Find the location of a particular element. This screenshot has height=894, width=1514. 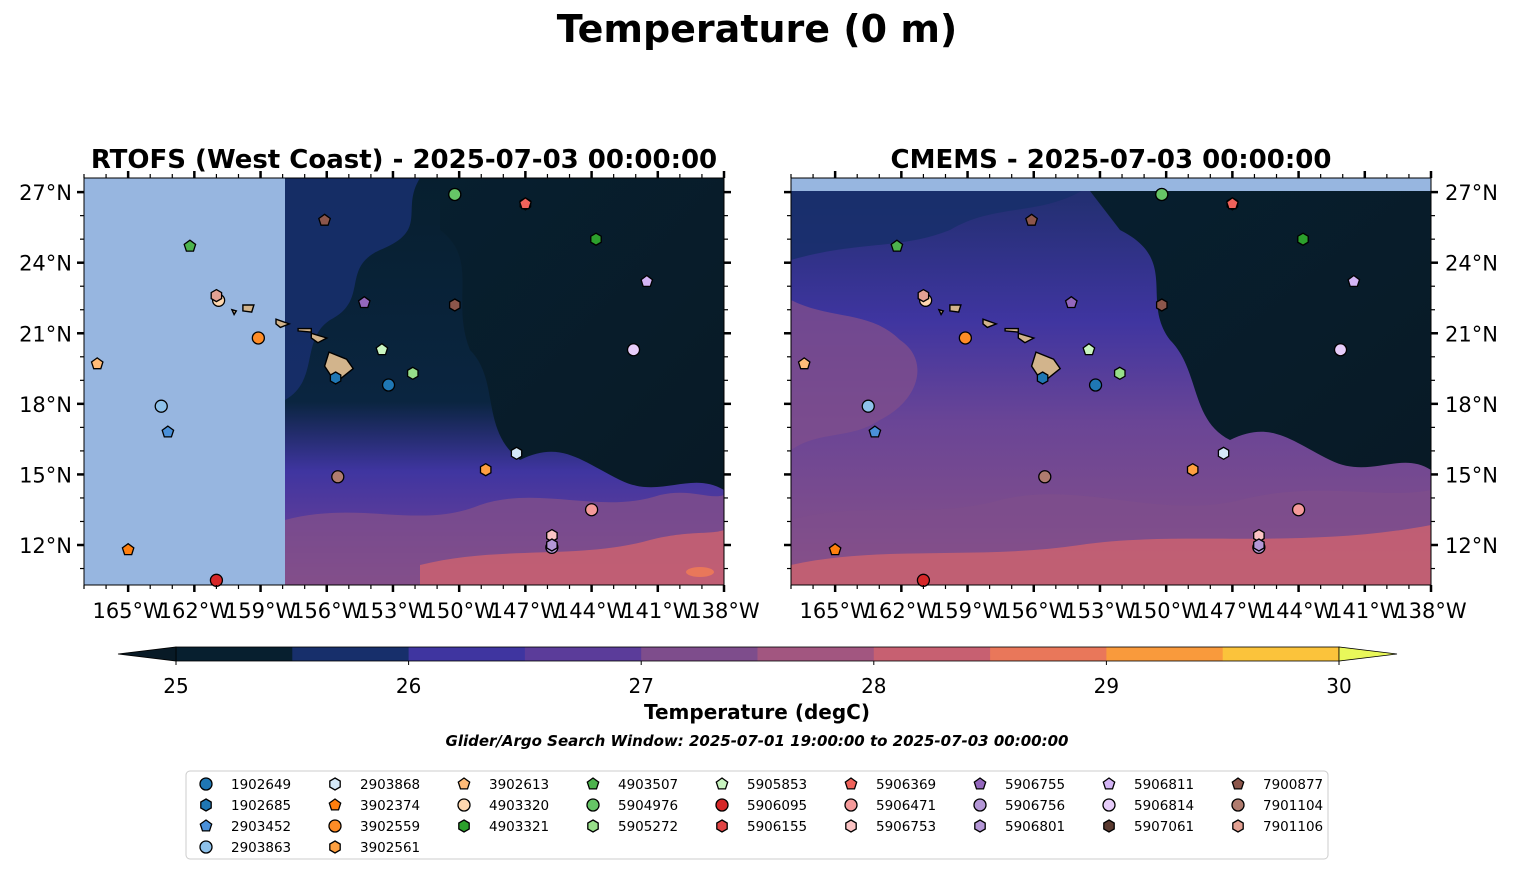

legend-item-5906756: 5906756 is located at coordinates (1019, 806).